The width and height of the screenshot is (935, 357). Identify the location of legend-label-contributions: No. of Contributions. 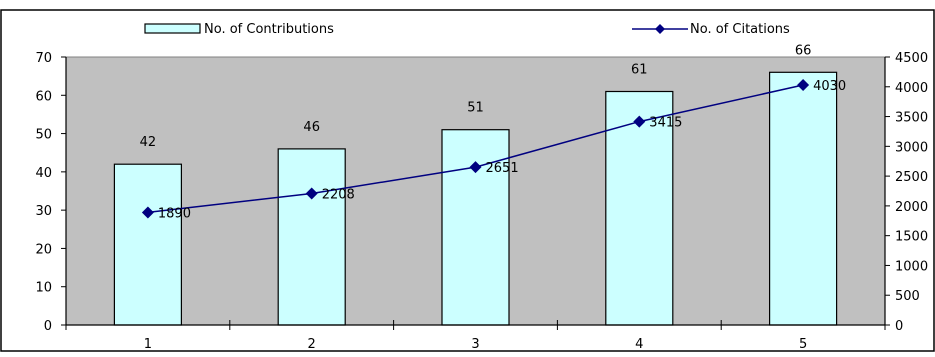
(269, 29).